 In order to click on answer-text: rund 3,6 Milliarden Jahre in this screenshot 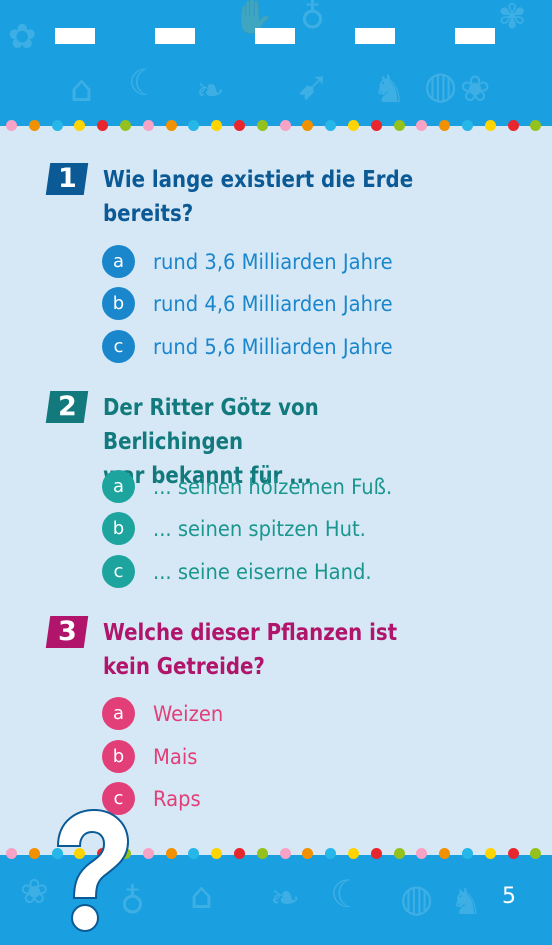, I will do `click(273, 262)`.